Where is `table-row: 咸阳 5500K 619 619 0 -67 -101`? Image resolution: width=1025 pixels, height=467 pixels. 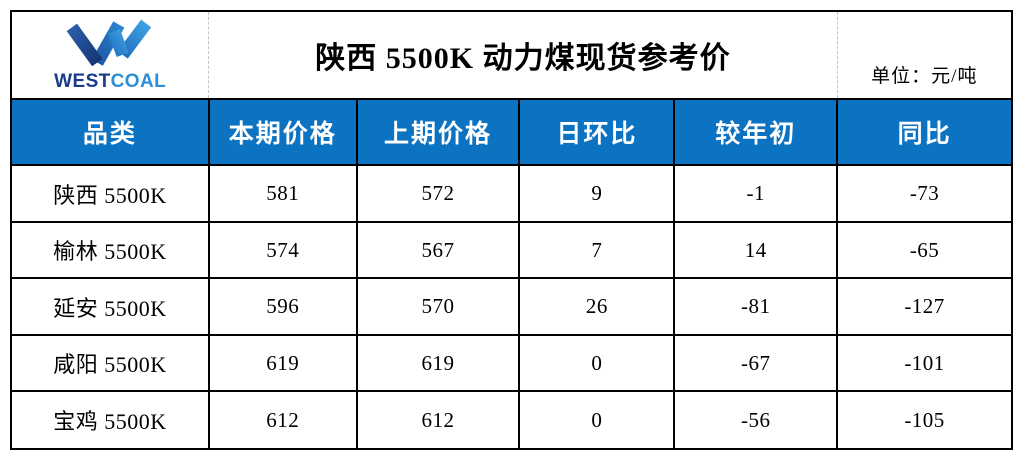 table-row: 咸阳 5500K 619 619 0 -67 -101 is located at coordinates (511, 363).